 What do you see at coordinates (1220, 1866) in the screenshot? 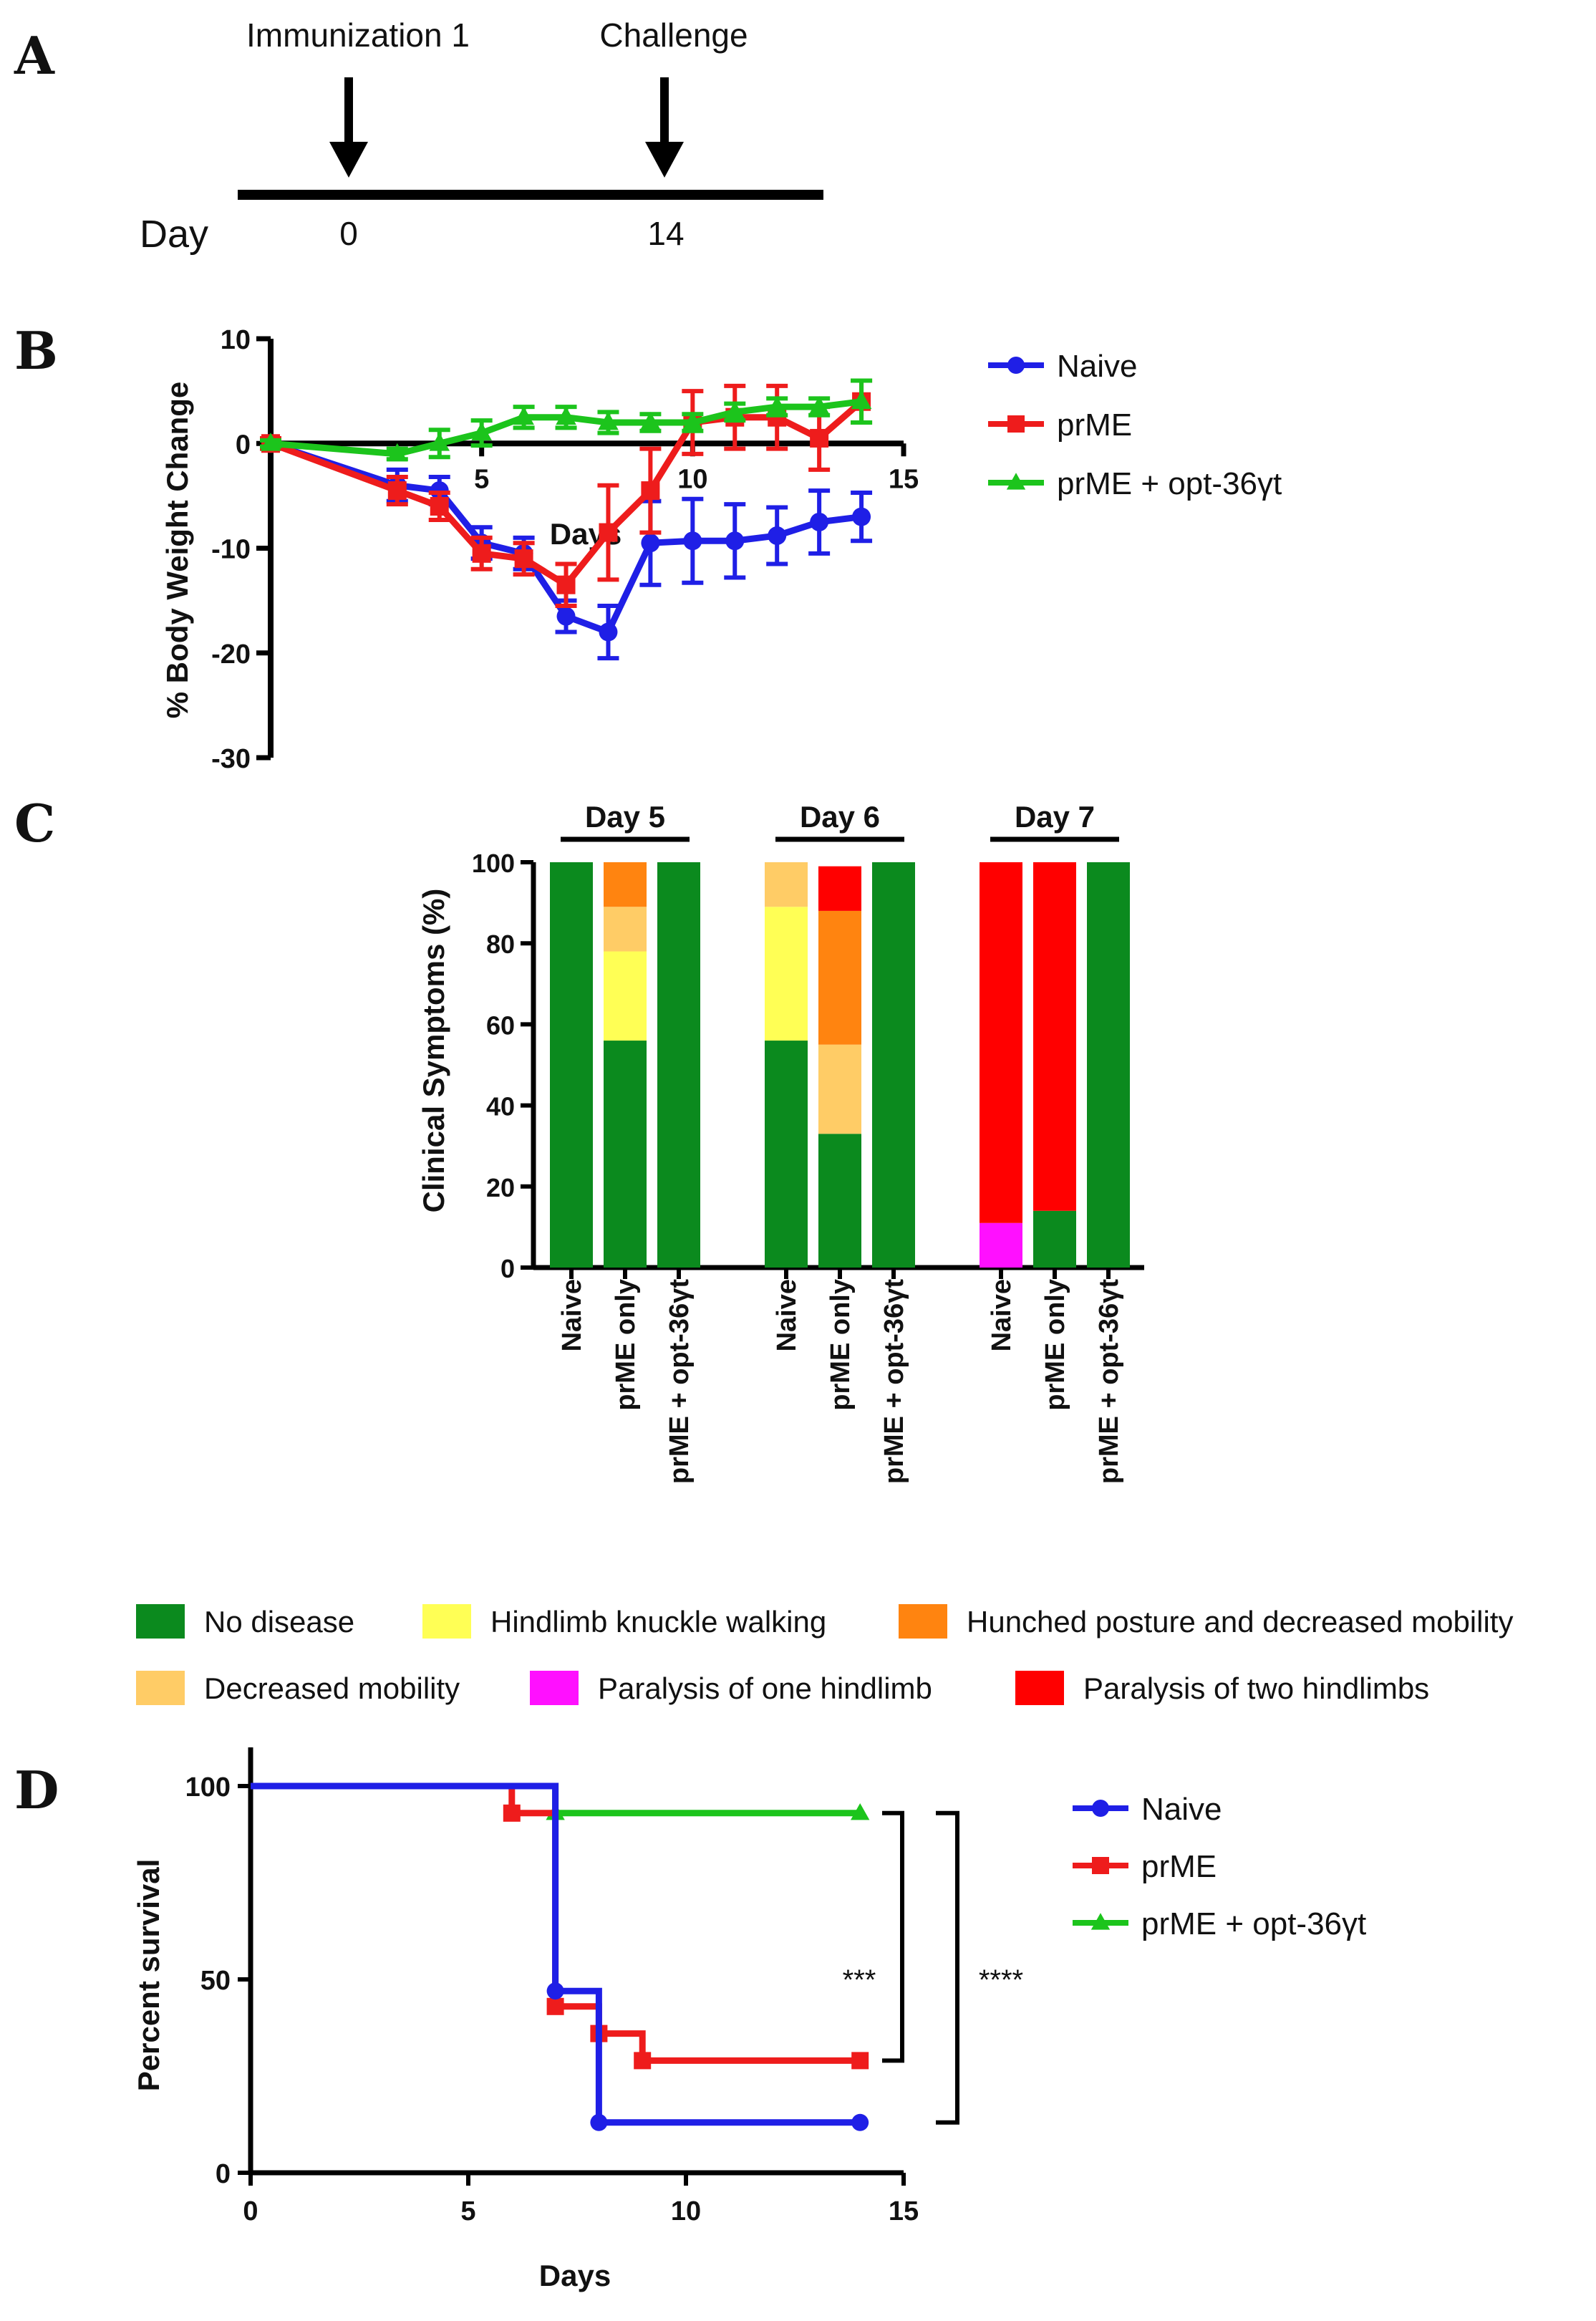
I see `panel-d-legend: Naive prME prME + opt-36γt` at bounding box center [1220, 1866].